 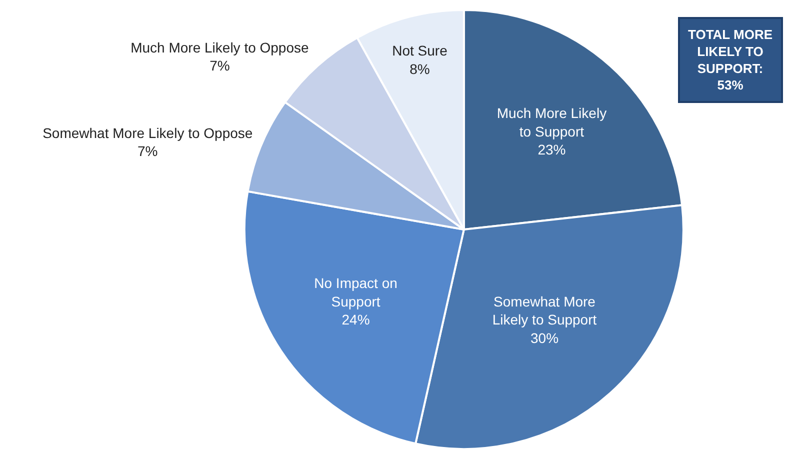 What do you see at coordinates (147, 133) in the screenshot?
I see `slice-label: Somewhat More Likely to Oppose` at bounding box center [147, 133].